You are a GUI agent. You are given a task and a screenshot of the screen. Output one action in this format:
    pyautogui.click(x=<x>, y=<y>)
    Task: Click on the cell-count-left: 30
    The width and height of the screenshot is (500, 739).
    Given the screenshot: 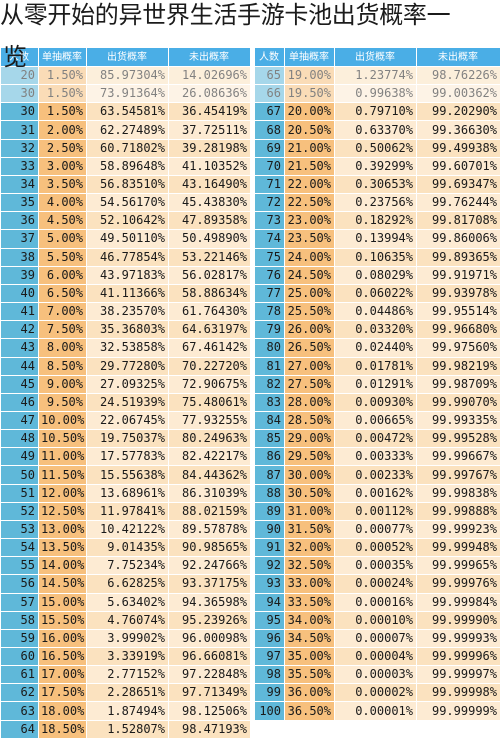 What is the action you would take?
    pyautogui.click(x=20, y=112)
    